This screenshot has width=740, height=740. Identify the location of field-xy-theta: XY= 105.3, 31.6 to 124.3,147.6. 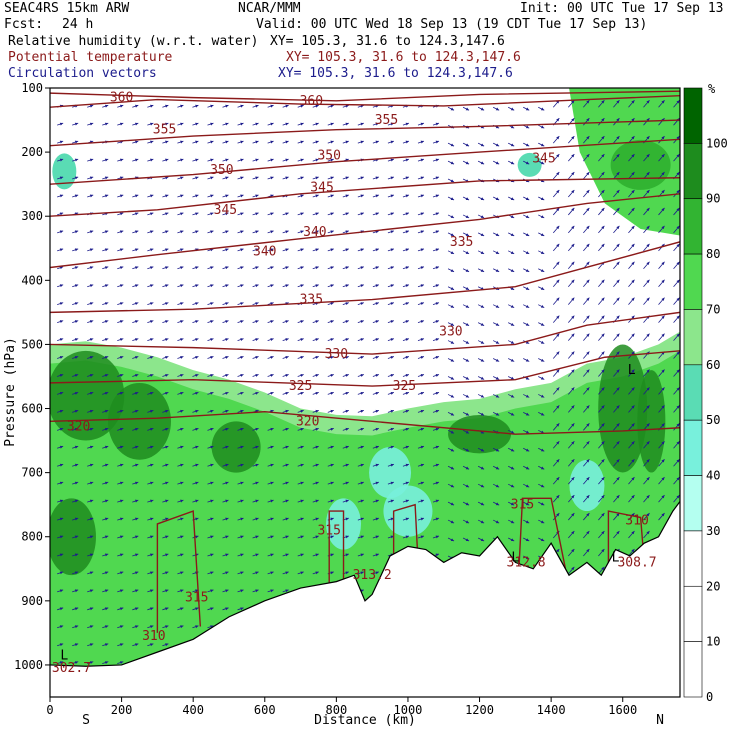
(403, 57).